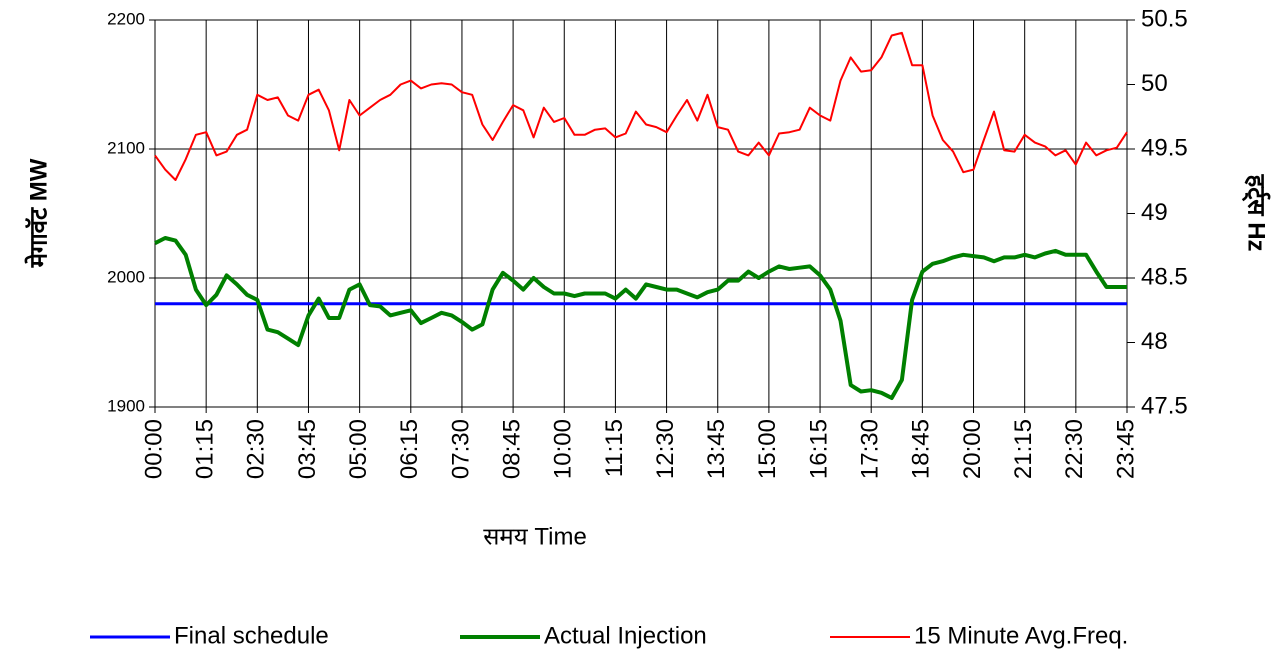  What do you see at coordinates (1125, 449) in the screenshot?
I see `x-tick-label: 23:45` at bounding box center [1125, 449].